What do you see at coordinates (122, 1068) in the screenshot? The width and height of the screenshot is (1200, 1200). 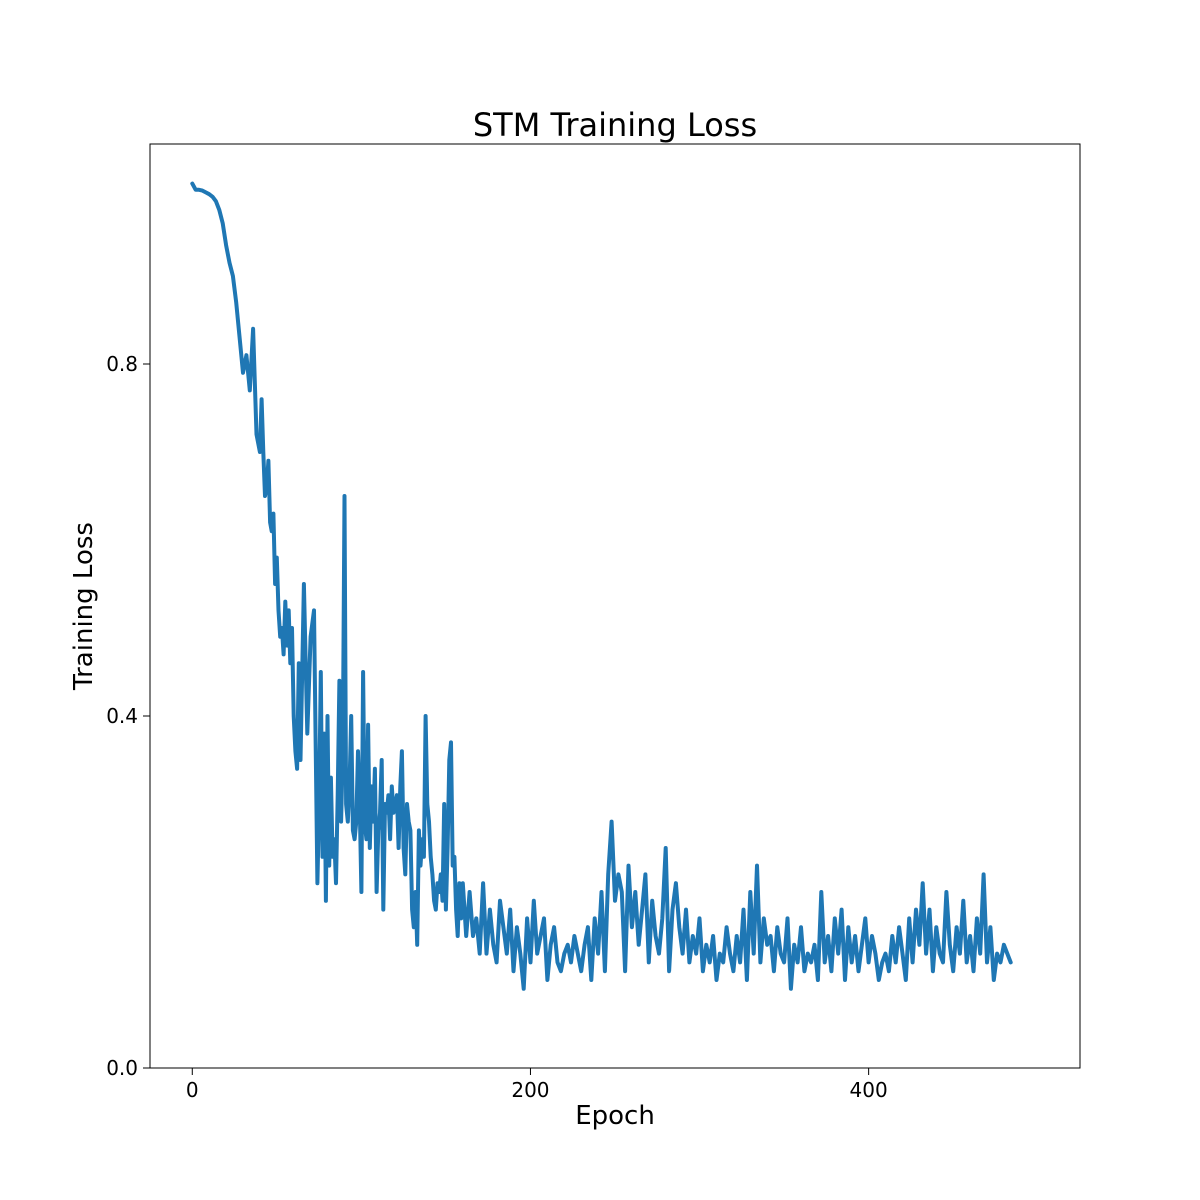 I see `y-tick-label: 0.0` at bounding box center [122, 1068].